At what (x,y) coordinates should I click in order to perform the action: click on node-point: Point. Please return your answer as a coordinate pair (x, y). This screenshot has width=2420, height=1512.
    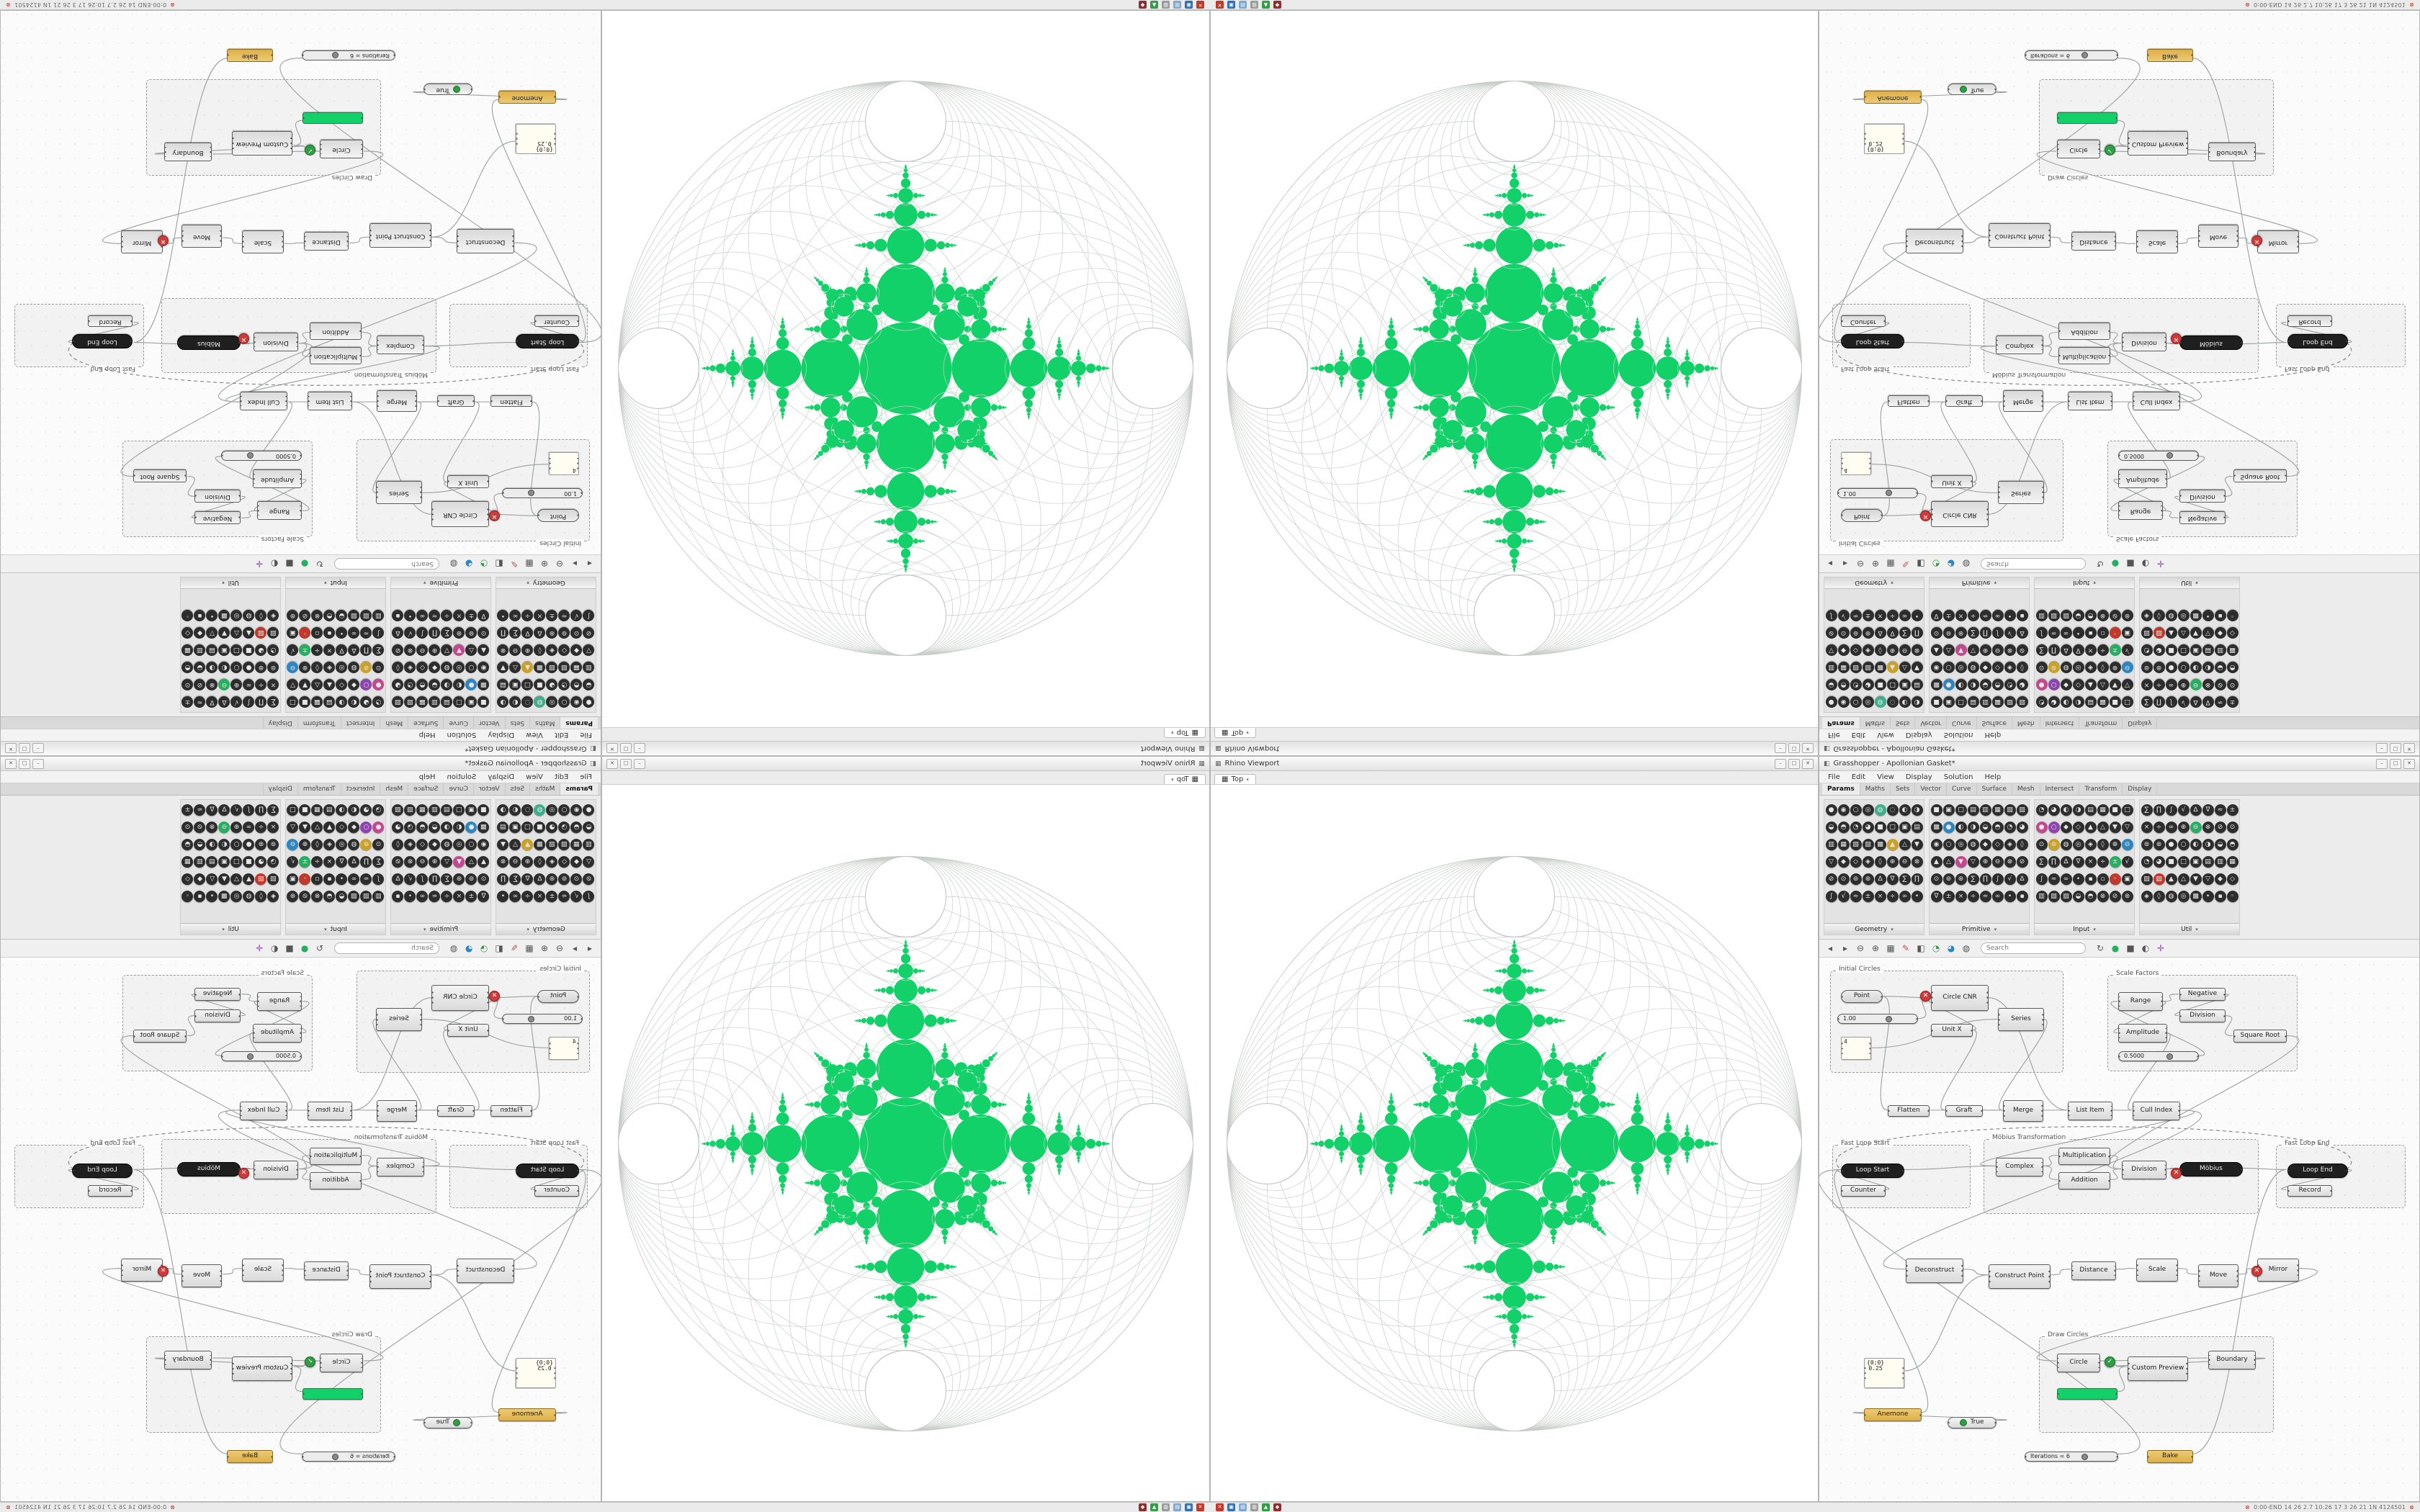
    Looking at the image, I should click on (1862, 996).